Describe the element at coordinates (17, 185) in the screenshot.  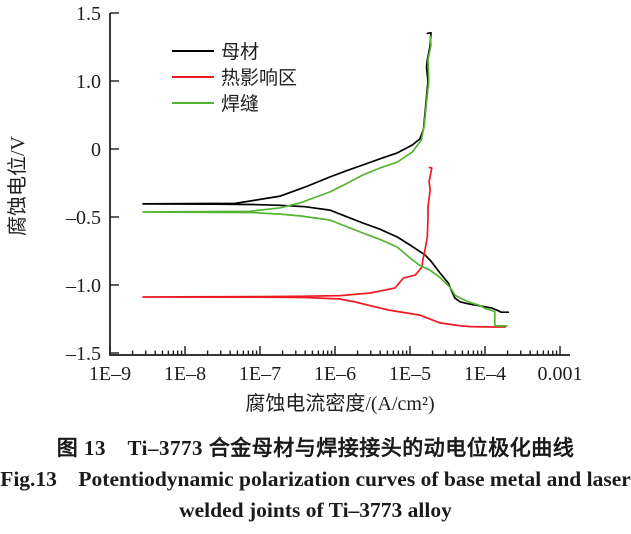
I see `y-axis-title: 腐蚀电位/V` at that location.